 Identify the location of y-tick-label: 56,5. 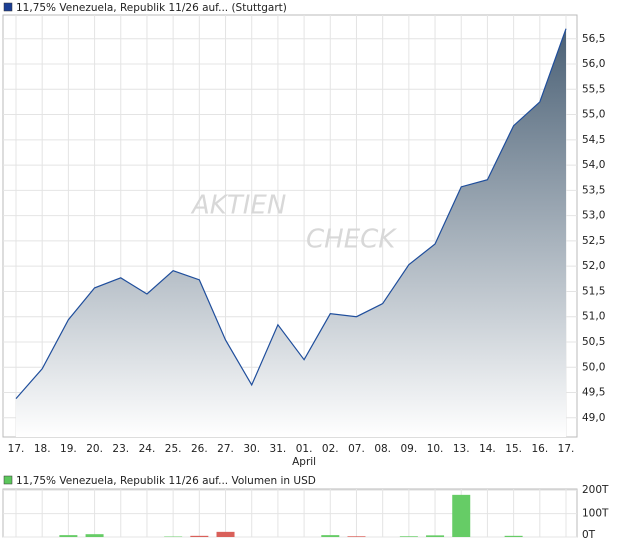
(593, 39).